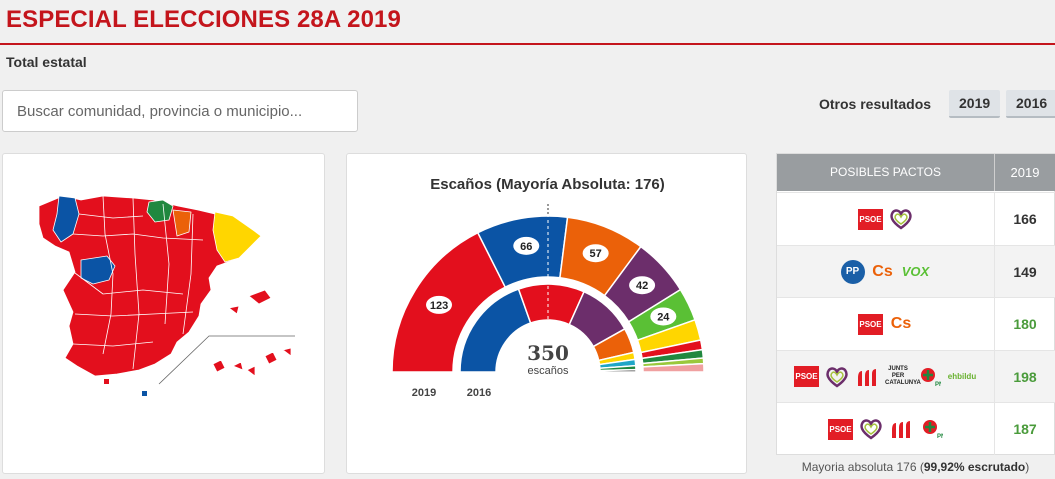  What do you see at coordinates (548, 353) in the screenshot?
I see `total-seats: 350` at bounding box center [548, 353].